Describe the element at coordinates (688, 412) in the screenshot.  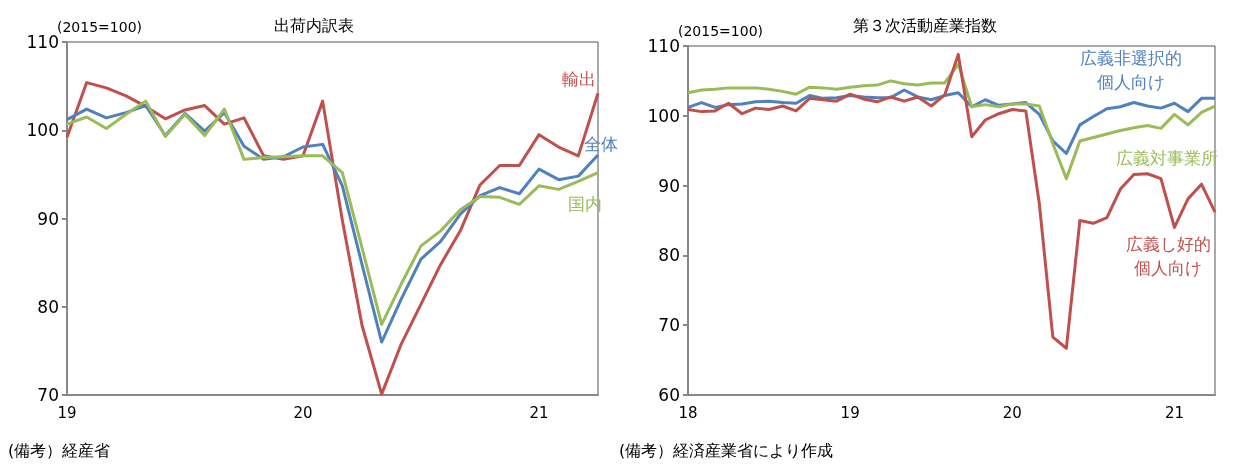
I see `x-tick-label: 18` at that location.